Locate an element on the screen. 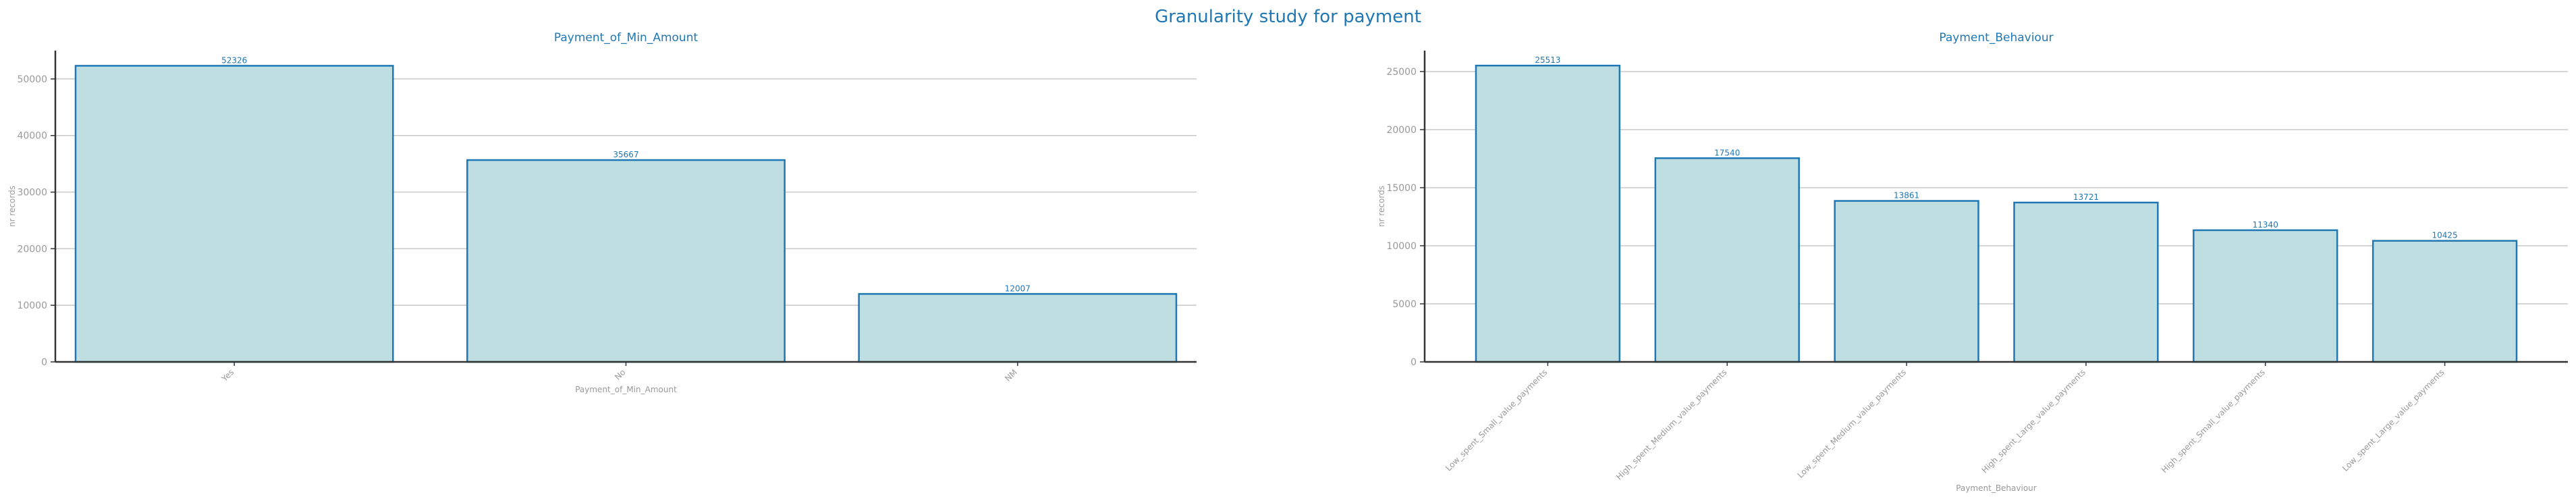  bar-low_spent_large_value_payments is located at coordinates (2445, 301).